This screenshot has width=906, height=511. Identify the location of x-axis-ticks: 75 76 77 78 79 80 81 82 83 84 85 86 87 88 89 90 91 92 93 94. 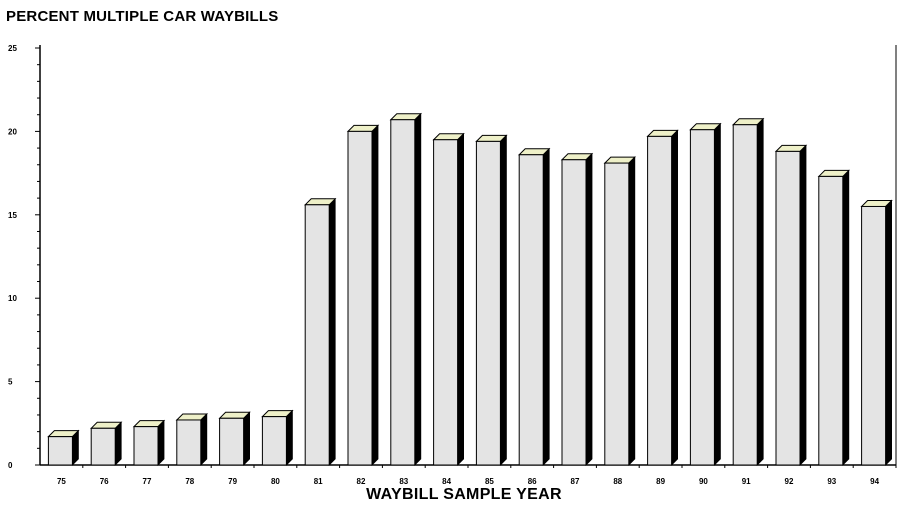
(477, 475).